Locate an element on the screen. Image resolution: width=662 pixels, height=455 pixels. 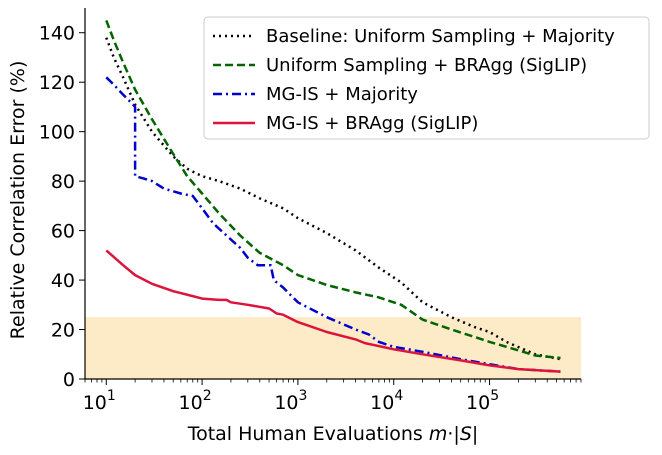
x-axis-title: Total Human Evaluations m·|S| is located at coordinates (333, 434).